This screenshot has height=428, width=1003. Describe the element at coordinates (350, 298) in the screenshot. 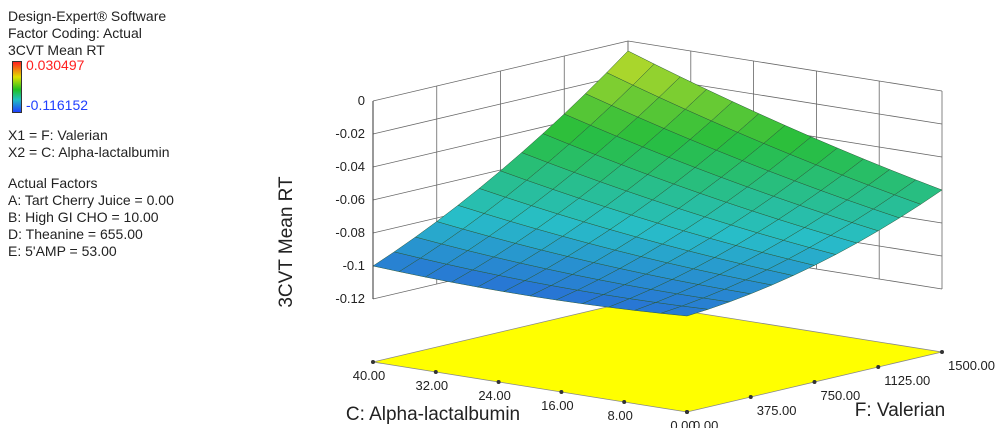

I see `z-tick-label: -0.12` at that location.